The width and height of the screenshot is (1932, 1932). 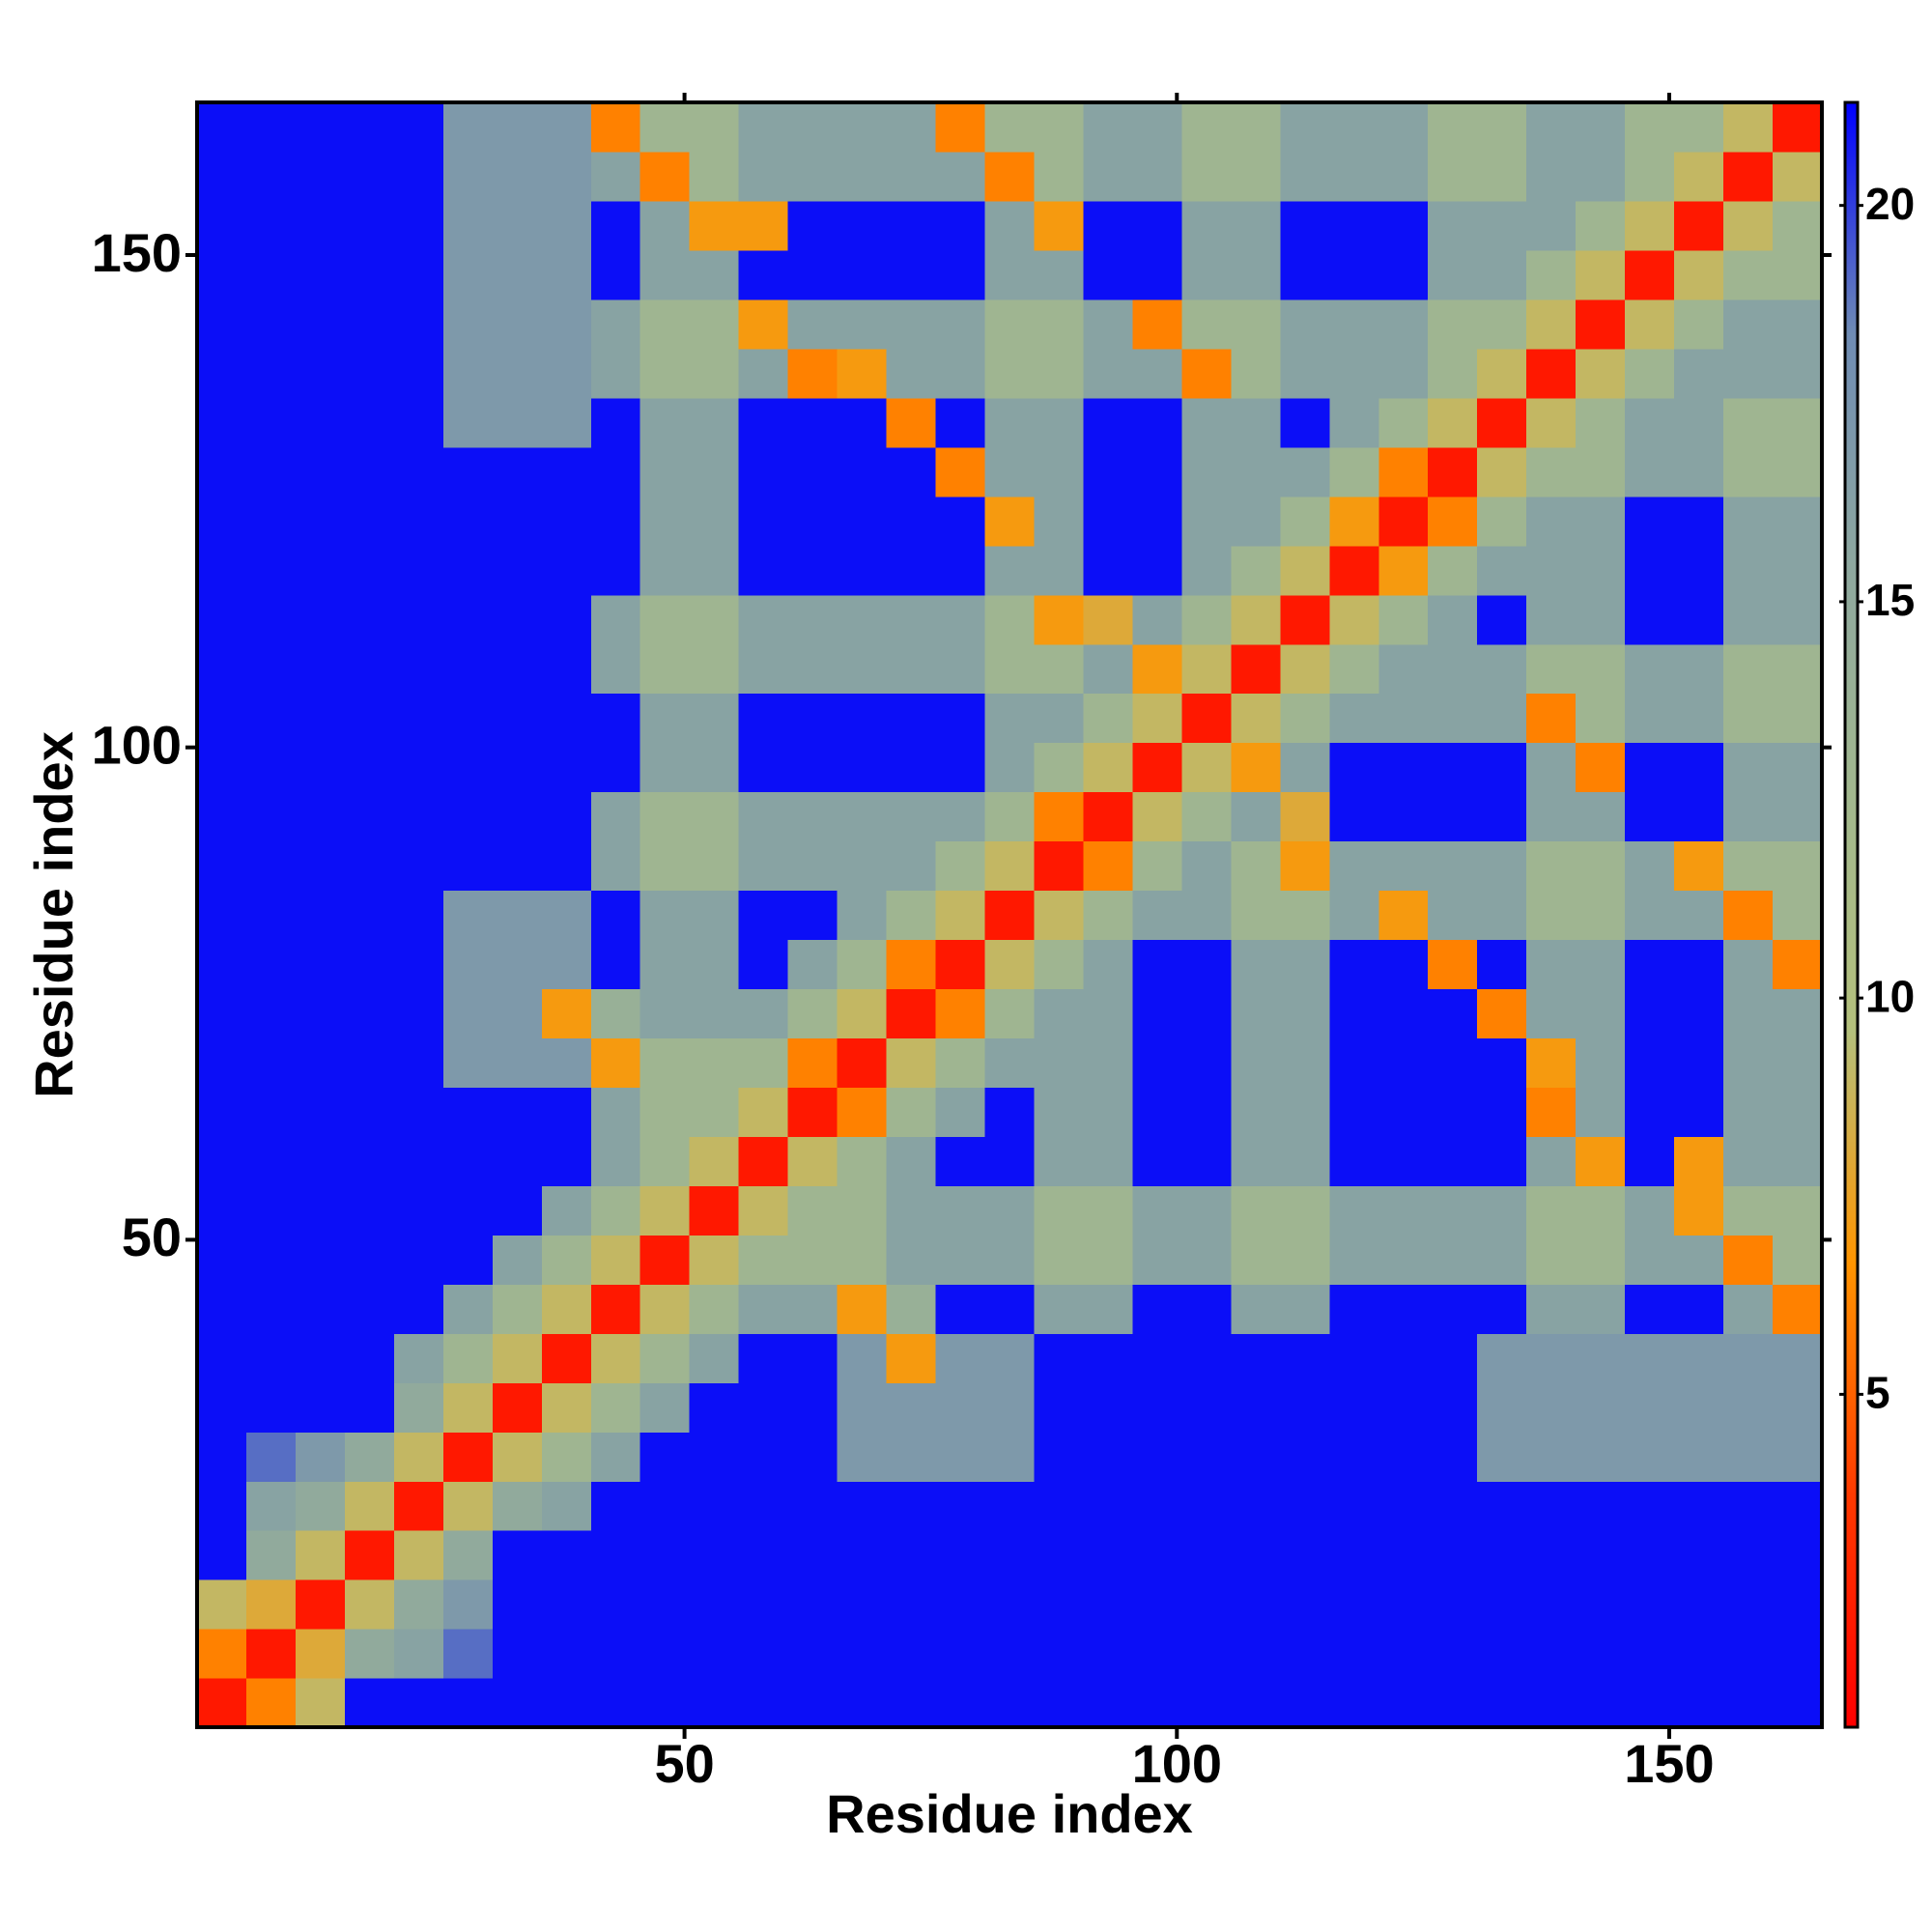 What do you see at coordinates (137, 252) in the screenshot?
I see `y-tick-label: 150` at bounding box center [137, 252].